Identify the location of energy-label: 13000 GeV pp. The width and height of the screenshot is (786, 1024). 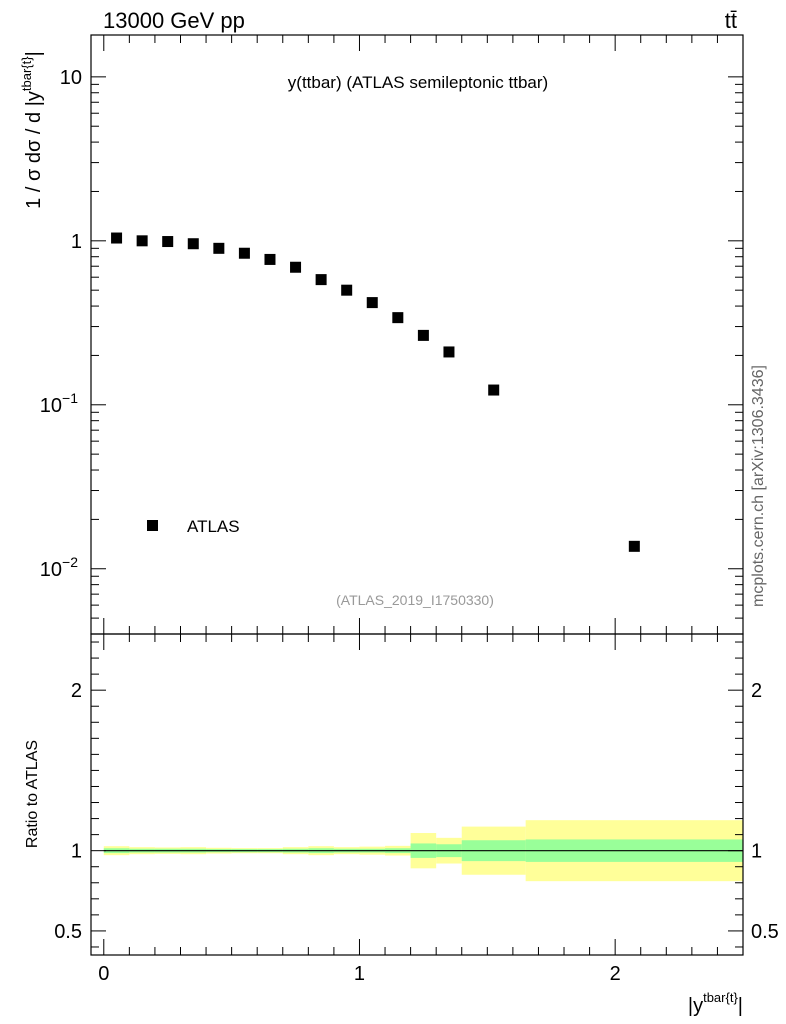
(174, 20).